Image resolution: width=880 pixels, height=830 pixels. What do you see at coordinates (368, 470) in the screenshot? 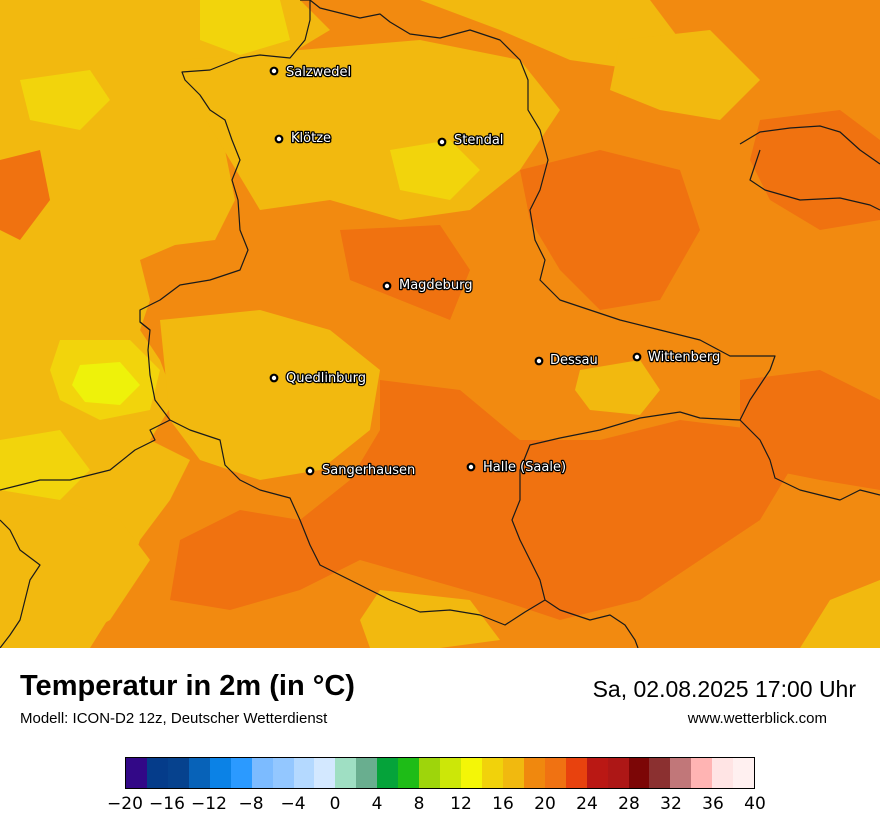
I see `city-label: Sangerhausen` at bounding box center [368, 470].